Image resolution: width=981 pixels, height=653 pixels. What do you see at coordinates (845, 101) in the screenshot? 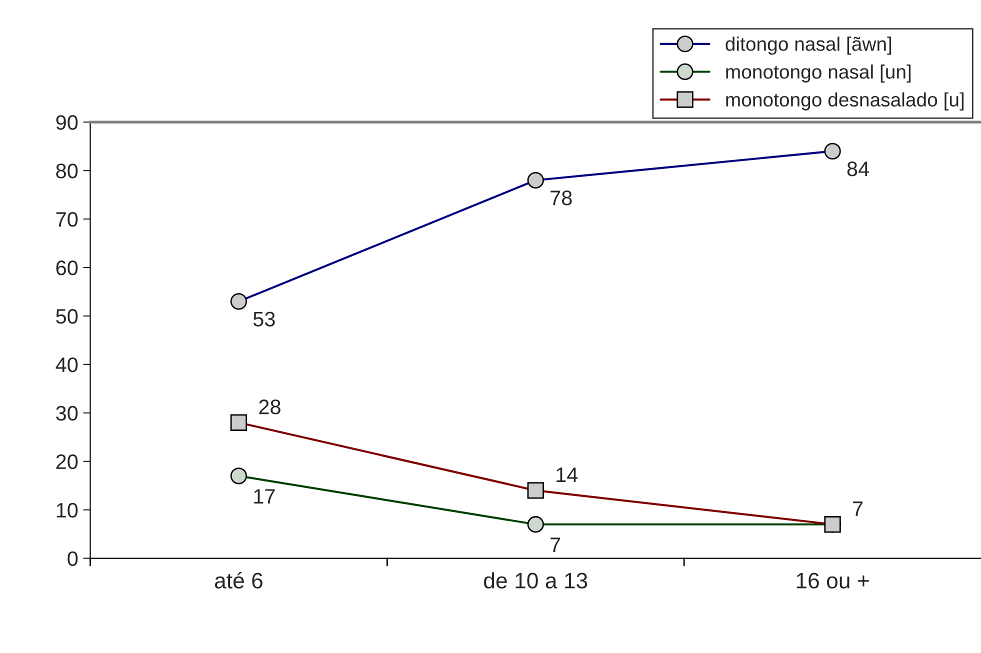
I see `legend-label: monotongo desnasalado [u]` at bounding box center [845, 101].